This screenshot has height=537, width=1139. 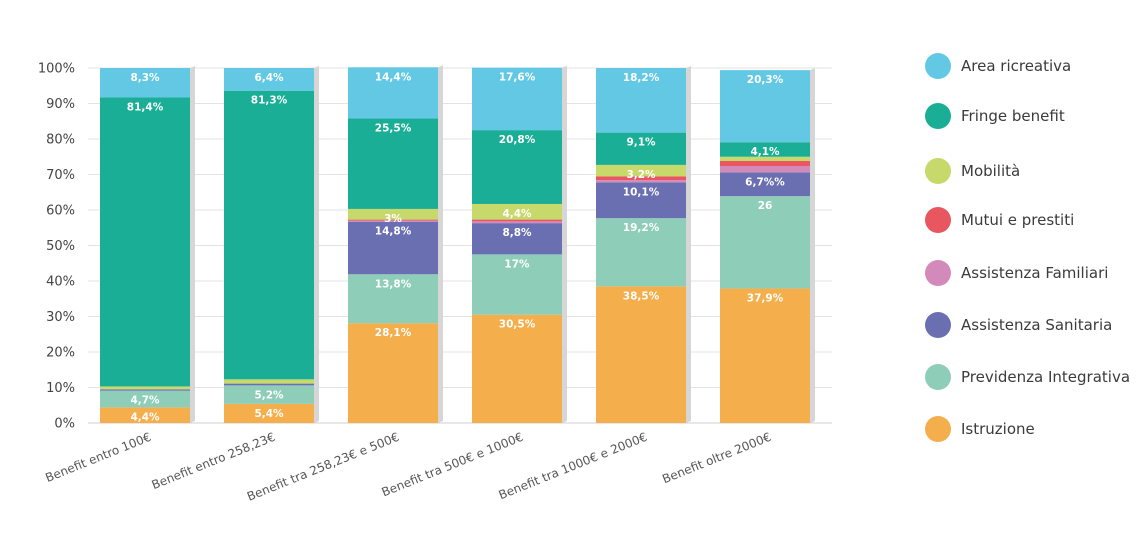 What do you see at coordinates (938, 66) in the screenshot?
I see `legend-swatch-area-ricreativa` at bounding box center [938, 66].